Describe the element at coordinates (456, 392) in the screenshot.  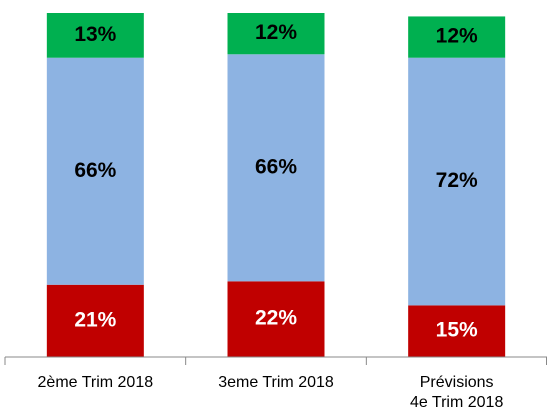
I see `x-tick-label: Prévisions 4e Trim 2018` at that location.